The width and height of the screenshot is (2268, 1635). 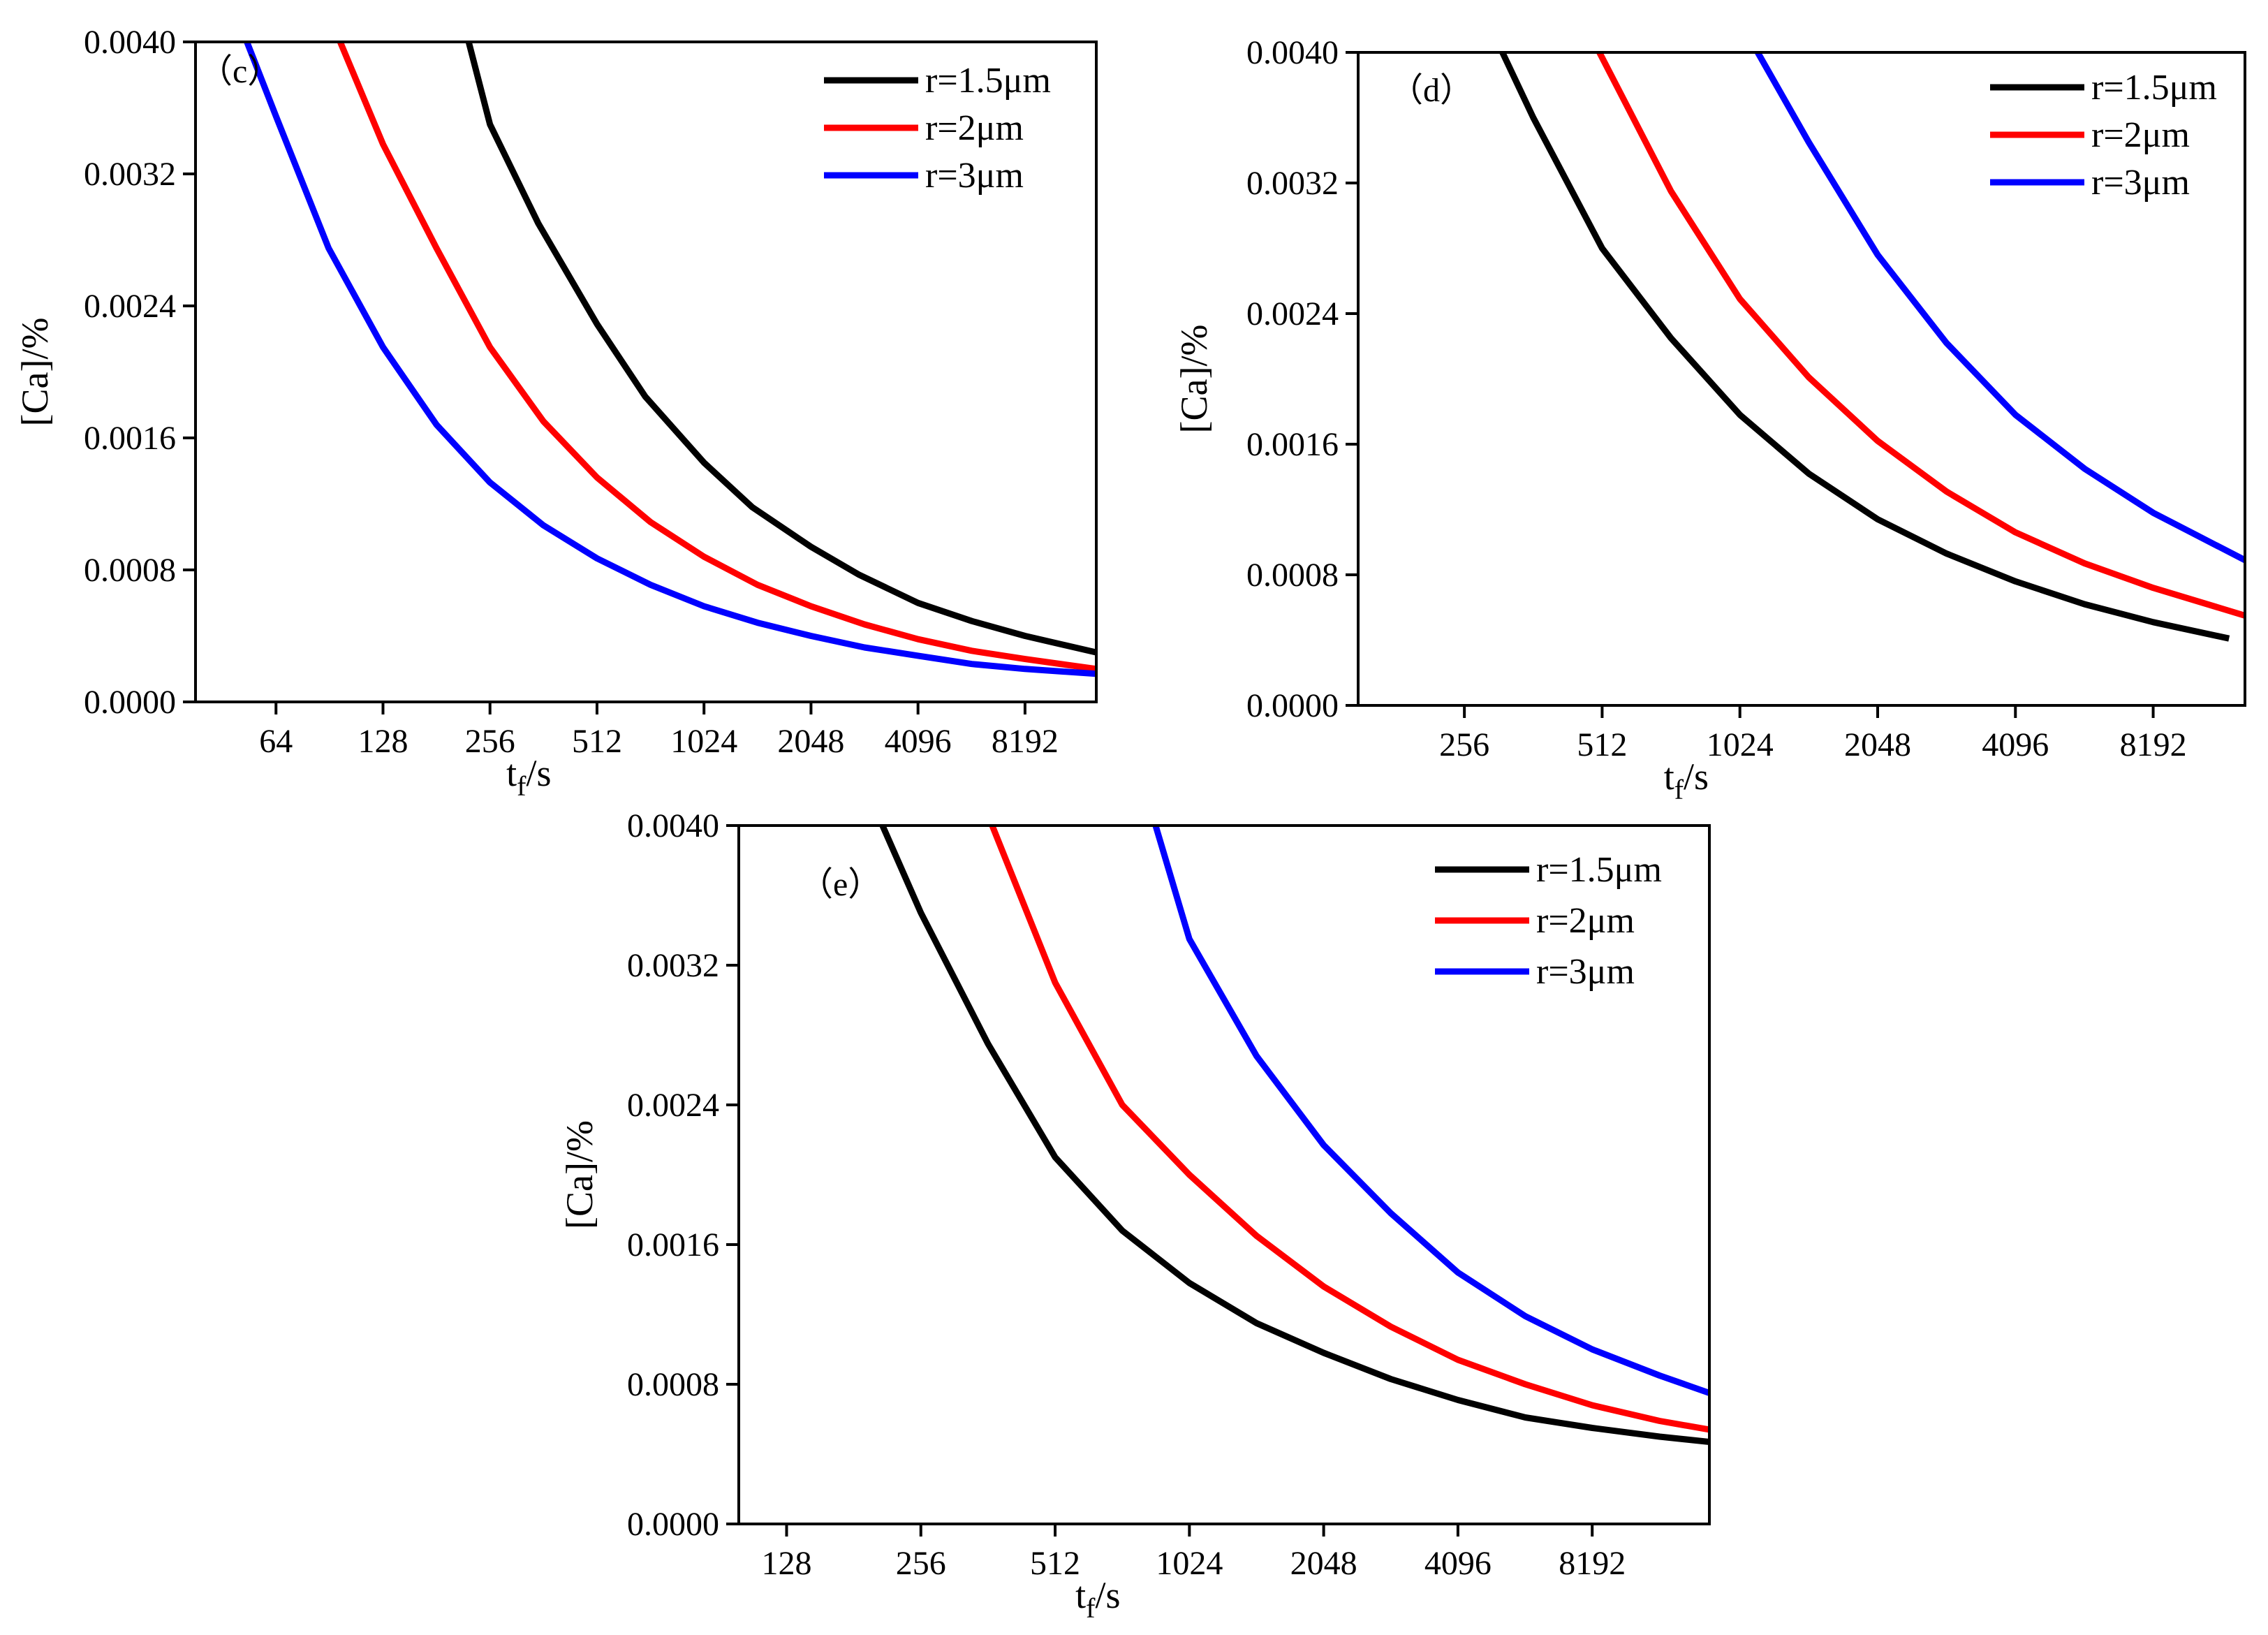 I want to click on panel-label: （d）, so click(x=1431, y=90).